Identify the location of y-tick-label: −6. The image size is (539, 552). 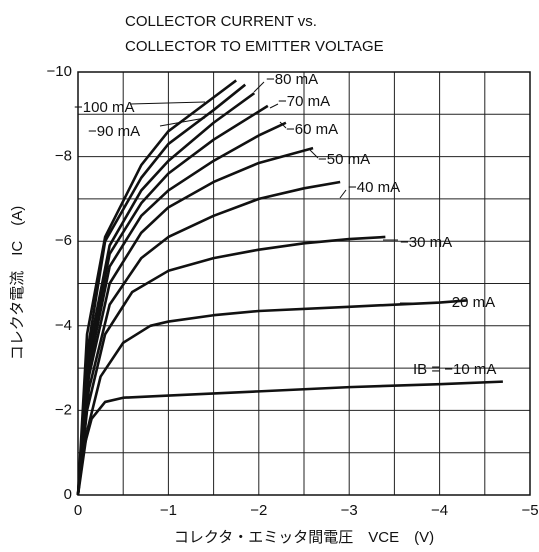
(63, 240).